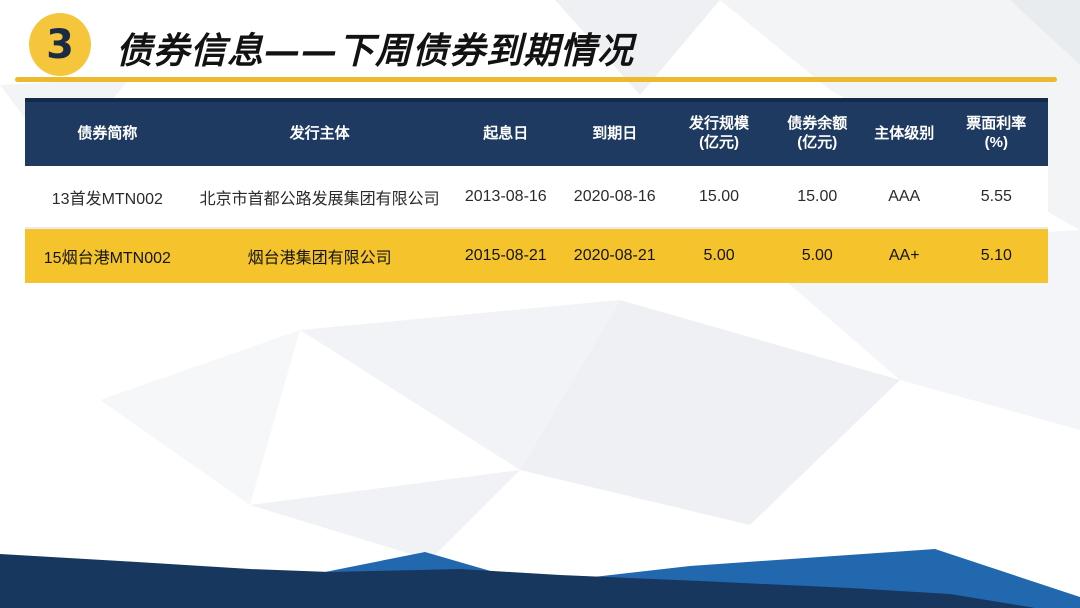  I want to click on column-header-coupon-rate: 票面利率 (%), so click(996, 133).